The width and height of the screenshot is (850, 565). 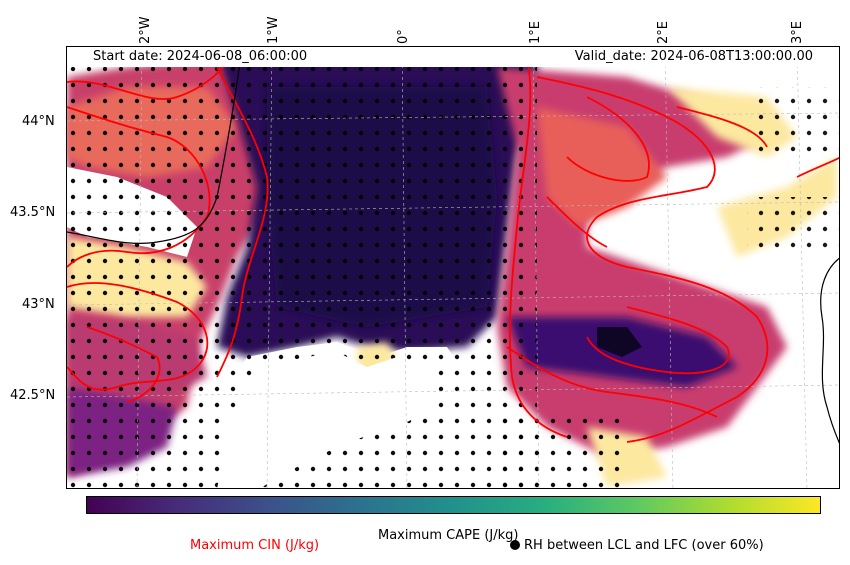 What do you see at coordinates (663, 32) in the screenshot?
I see `lon-tick-label: 2°E` at bounding box center [663, 32].